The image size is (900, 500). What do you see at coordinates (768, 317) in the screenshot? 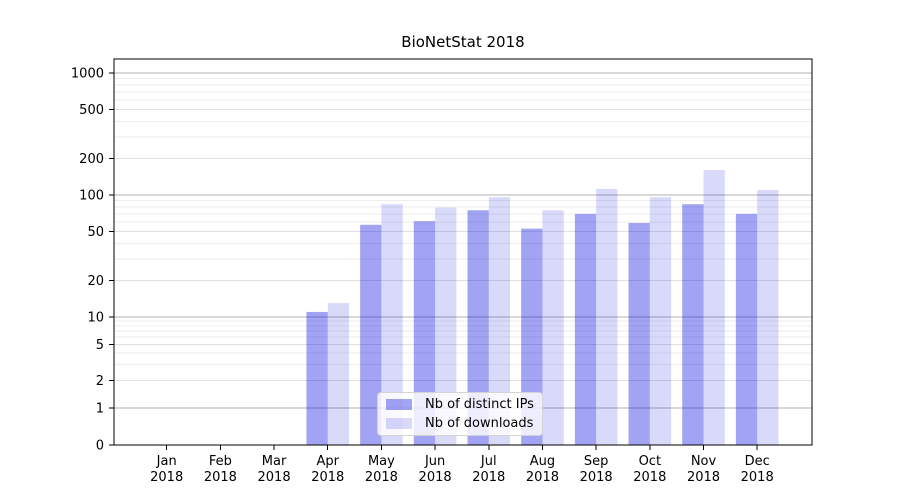
I see `bar-Dec-2018-downloads` at bounding box center [768, 317].